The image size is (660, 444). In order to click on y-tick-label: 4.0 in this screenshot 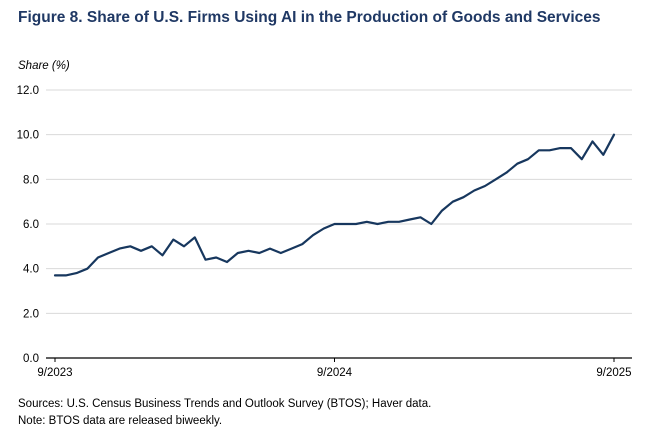, I will do `click(31, 270)`.